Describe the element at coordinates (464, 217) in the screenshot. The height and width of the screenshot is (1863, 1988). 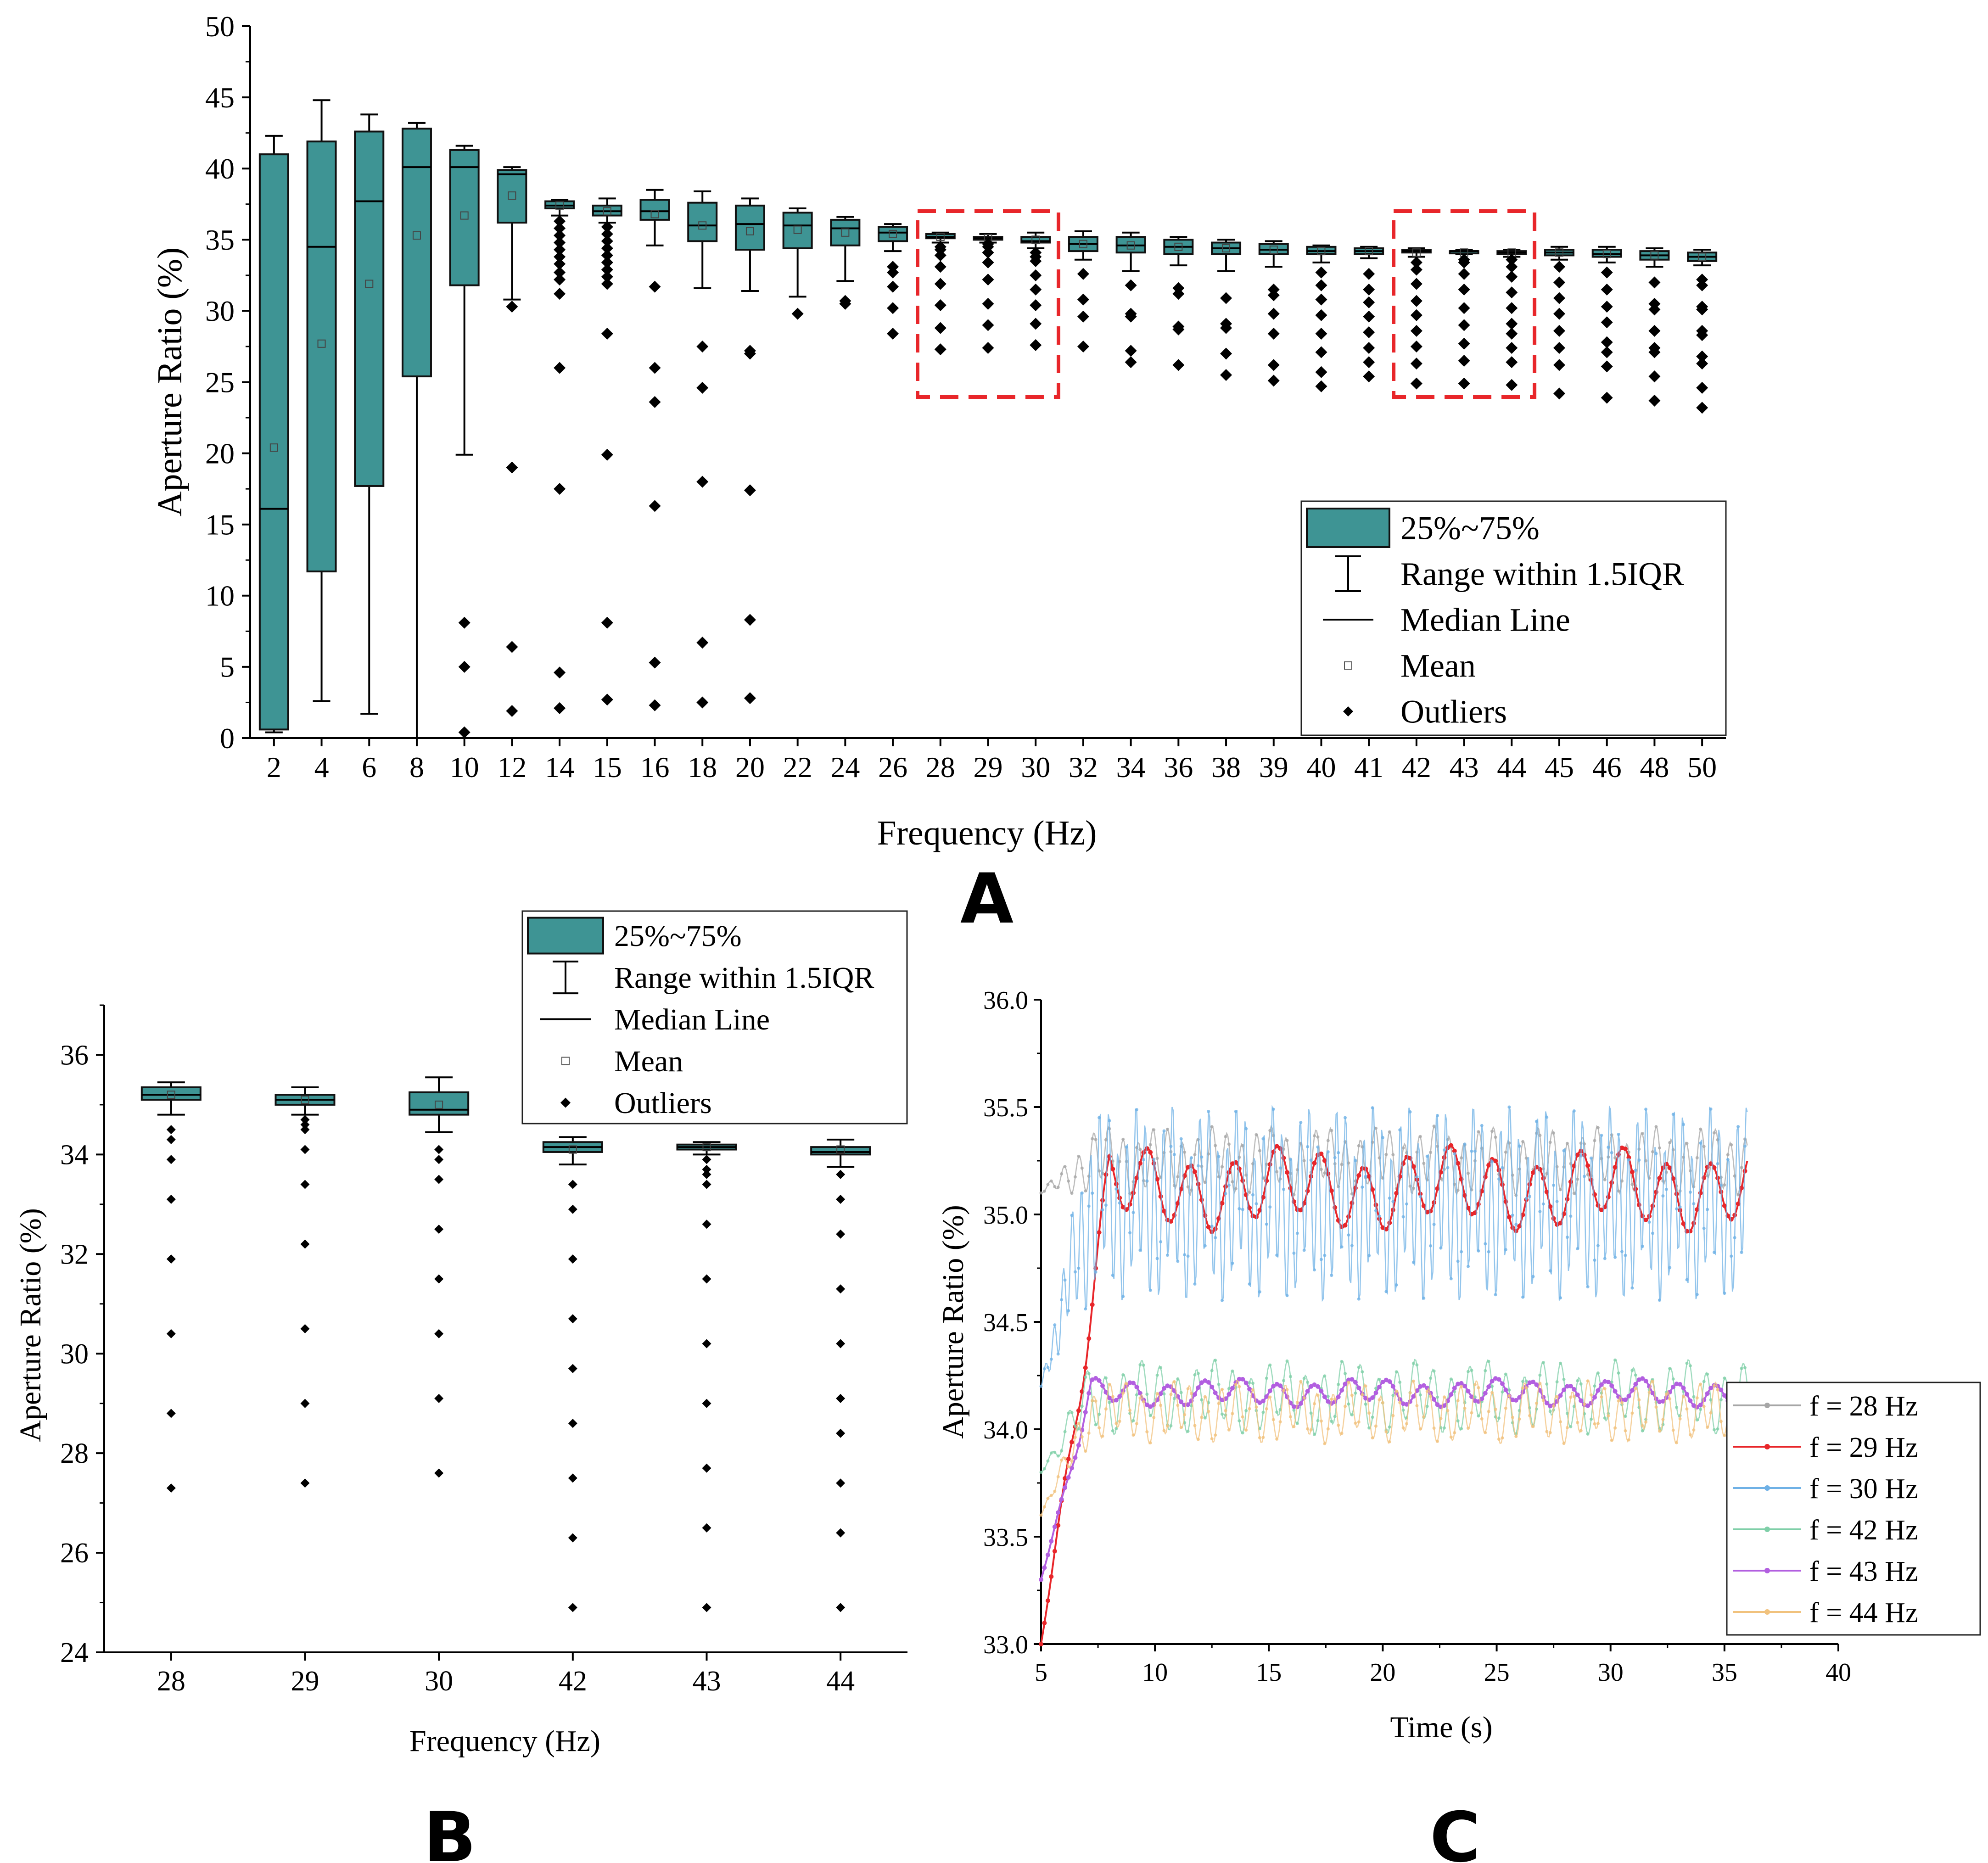
I see `iqr-box` at that location.